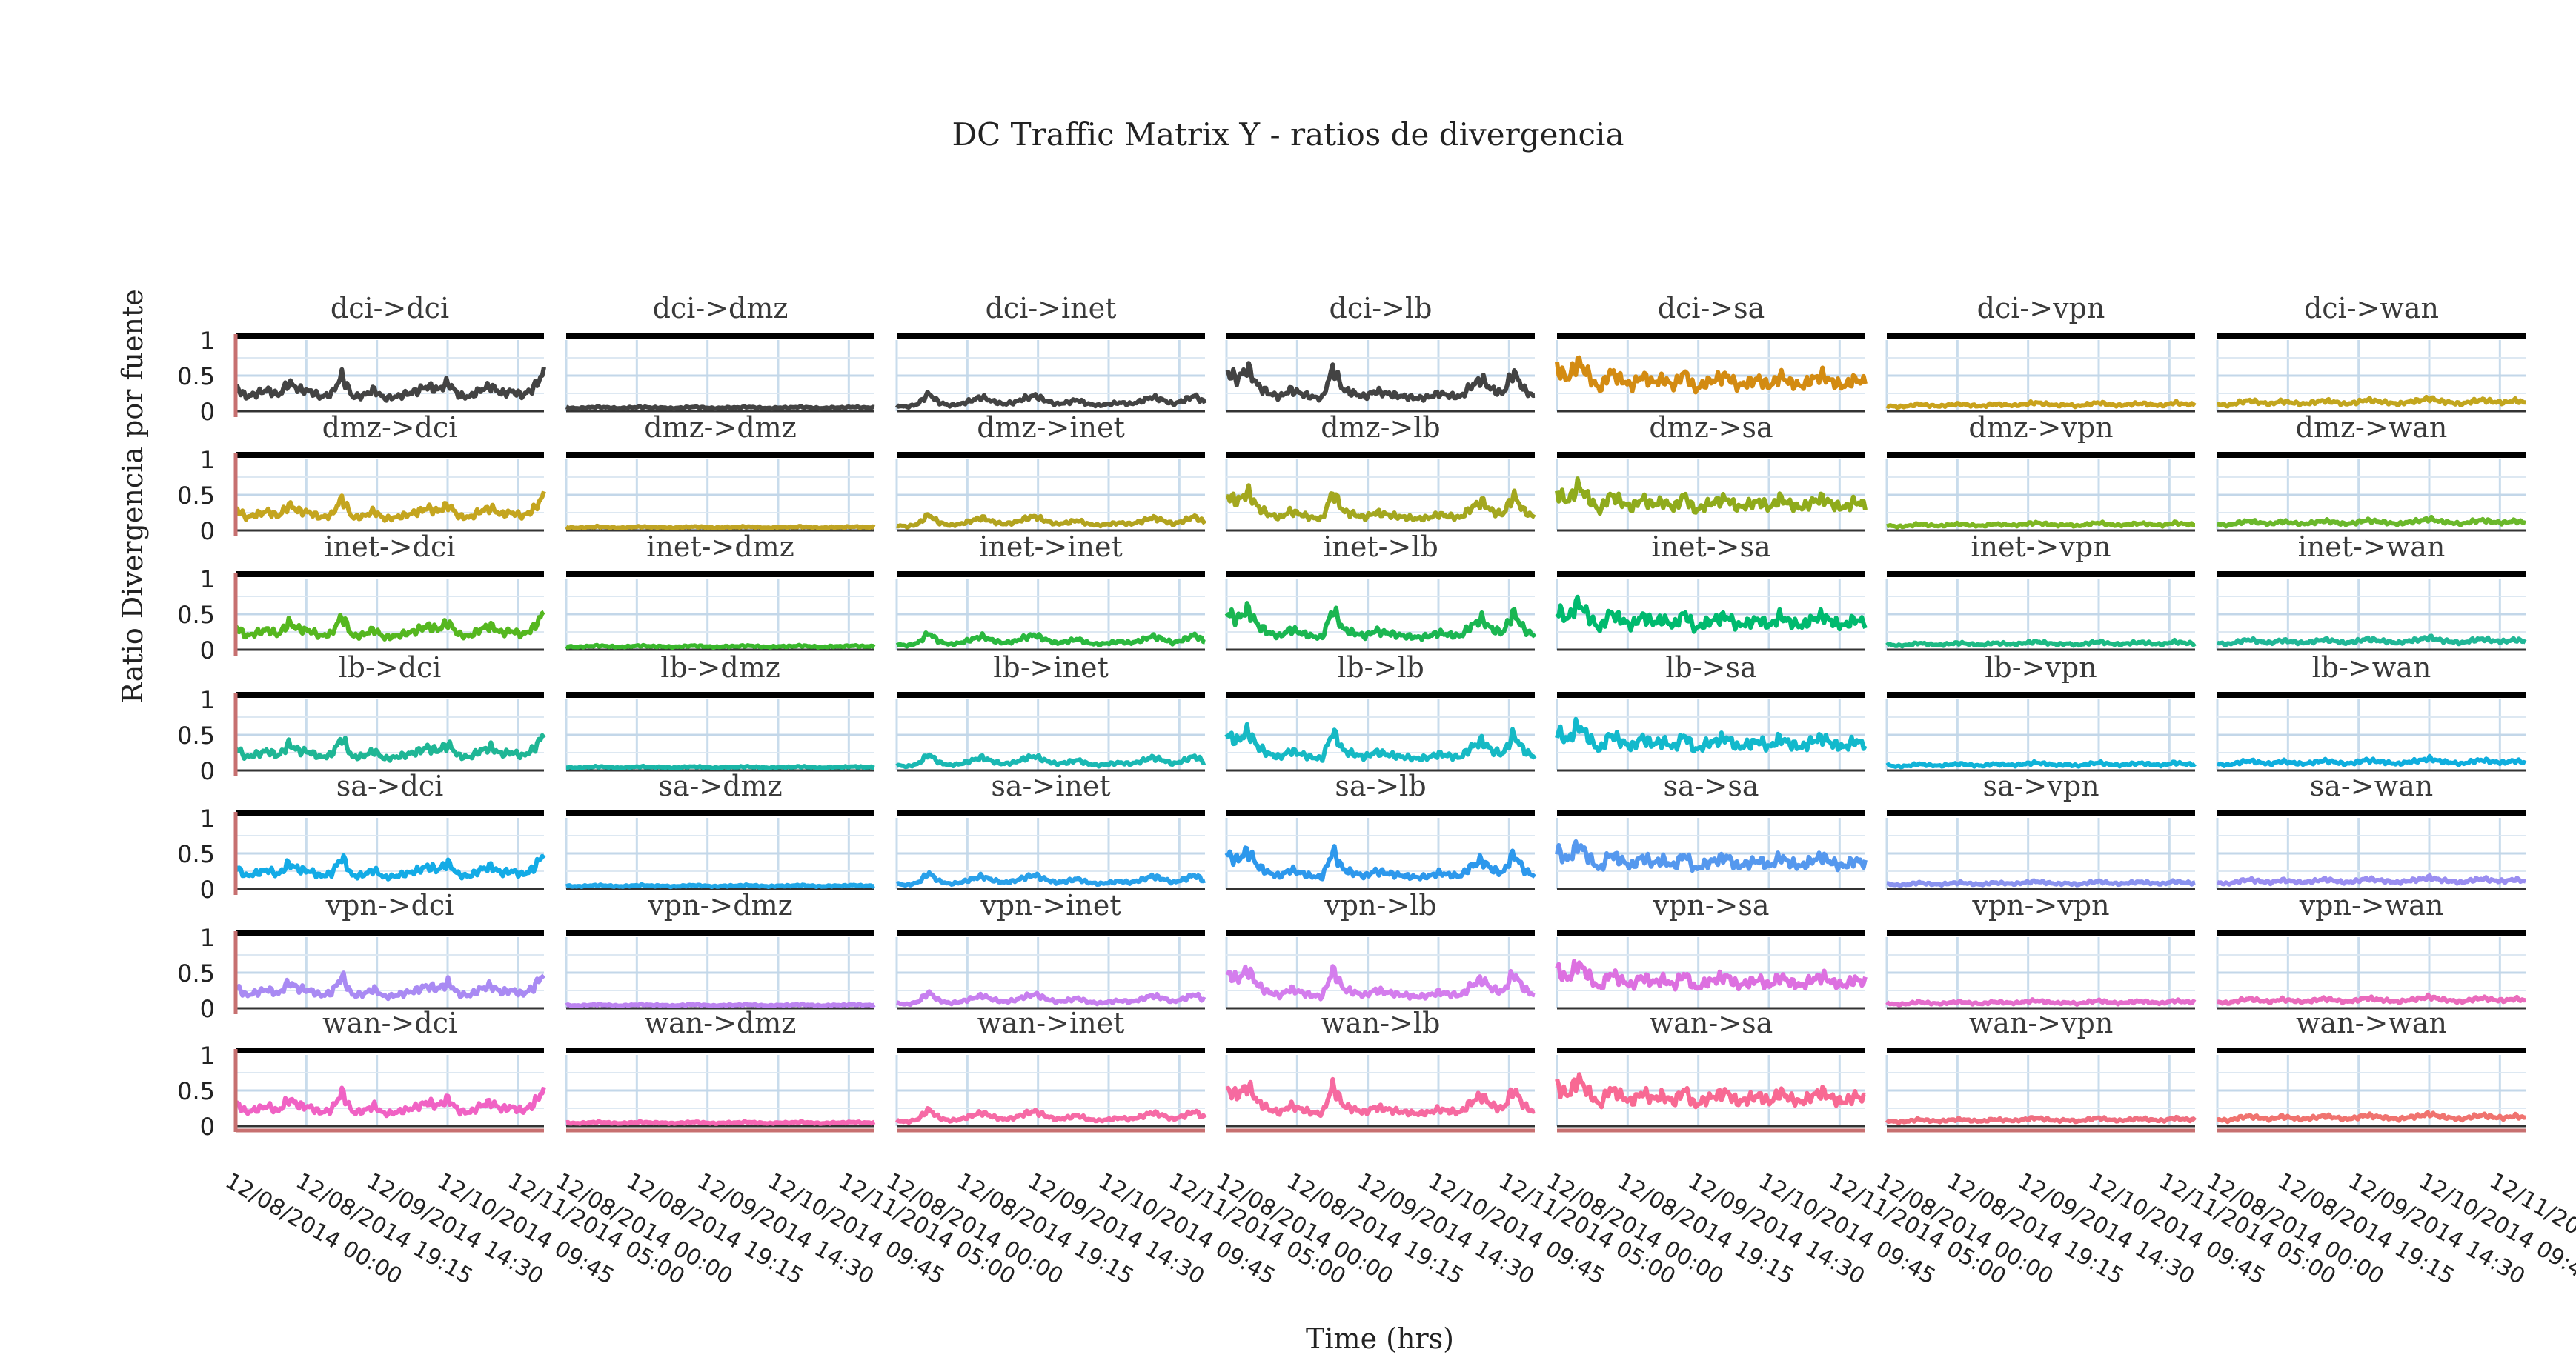 The width and height of the screenshot is (2576, 1372). Describe the element at coordinates (720, 352) in the screenshot. I see `panel-dci-to-dmz: dci->dmz` at that location.